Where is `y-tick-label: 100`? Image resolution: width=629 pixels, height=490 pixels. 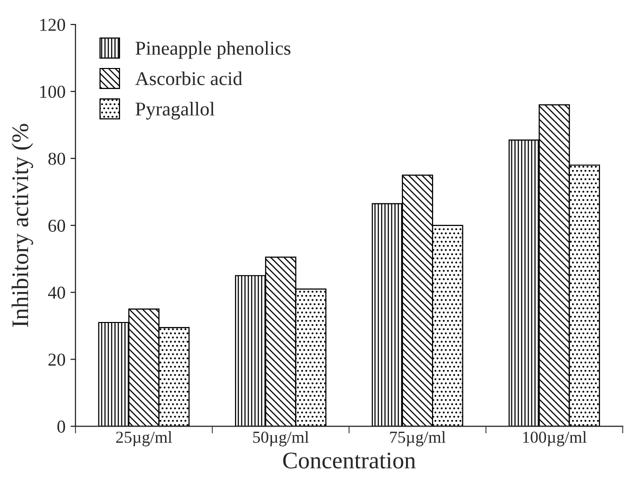
y-tick-label: 100 is located at coordinates (53, 92).